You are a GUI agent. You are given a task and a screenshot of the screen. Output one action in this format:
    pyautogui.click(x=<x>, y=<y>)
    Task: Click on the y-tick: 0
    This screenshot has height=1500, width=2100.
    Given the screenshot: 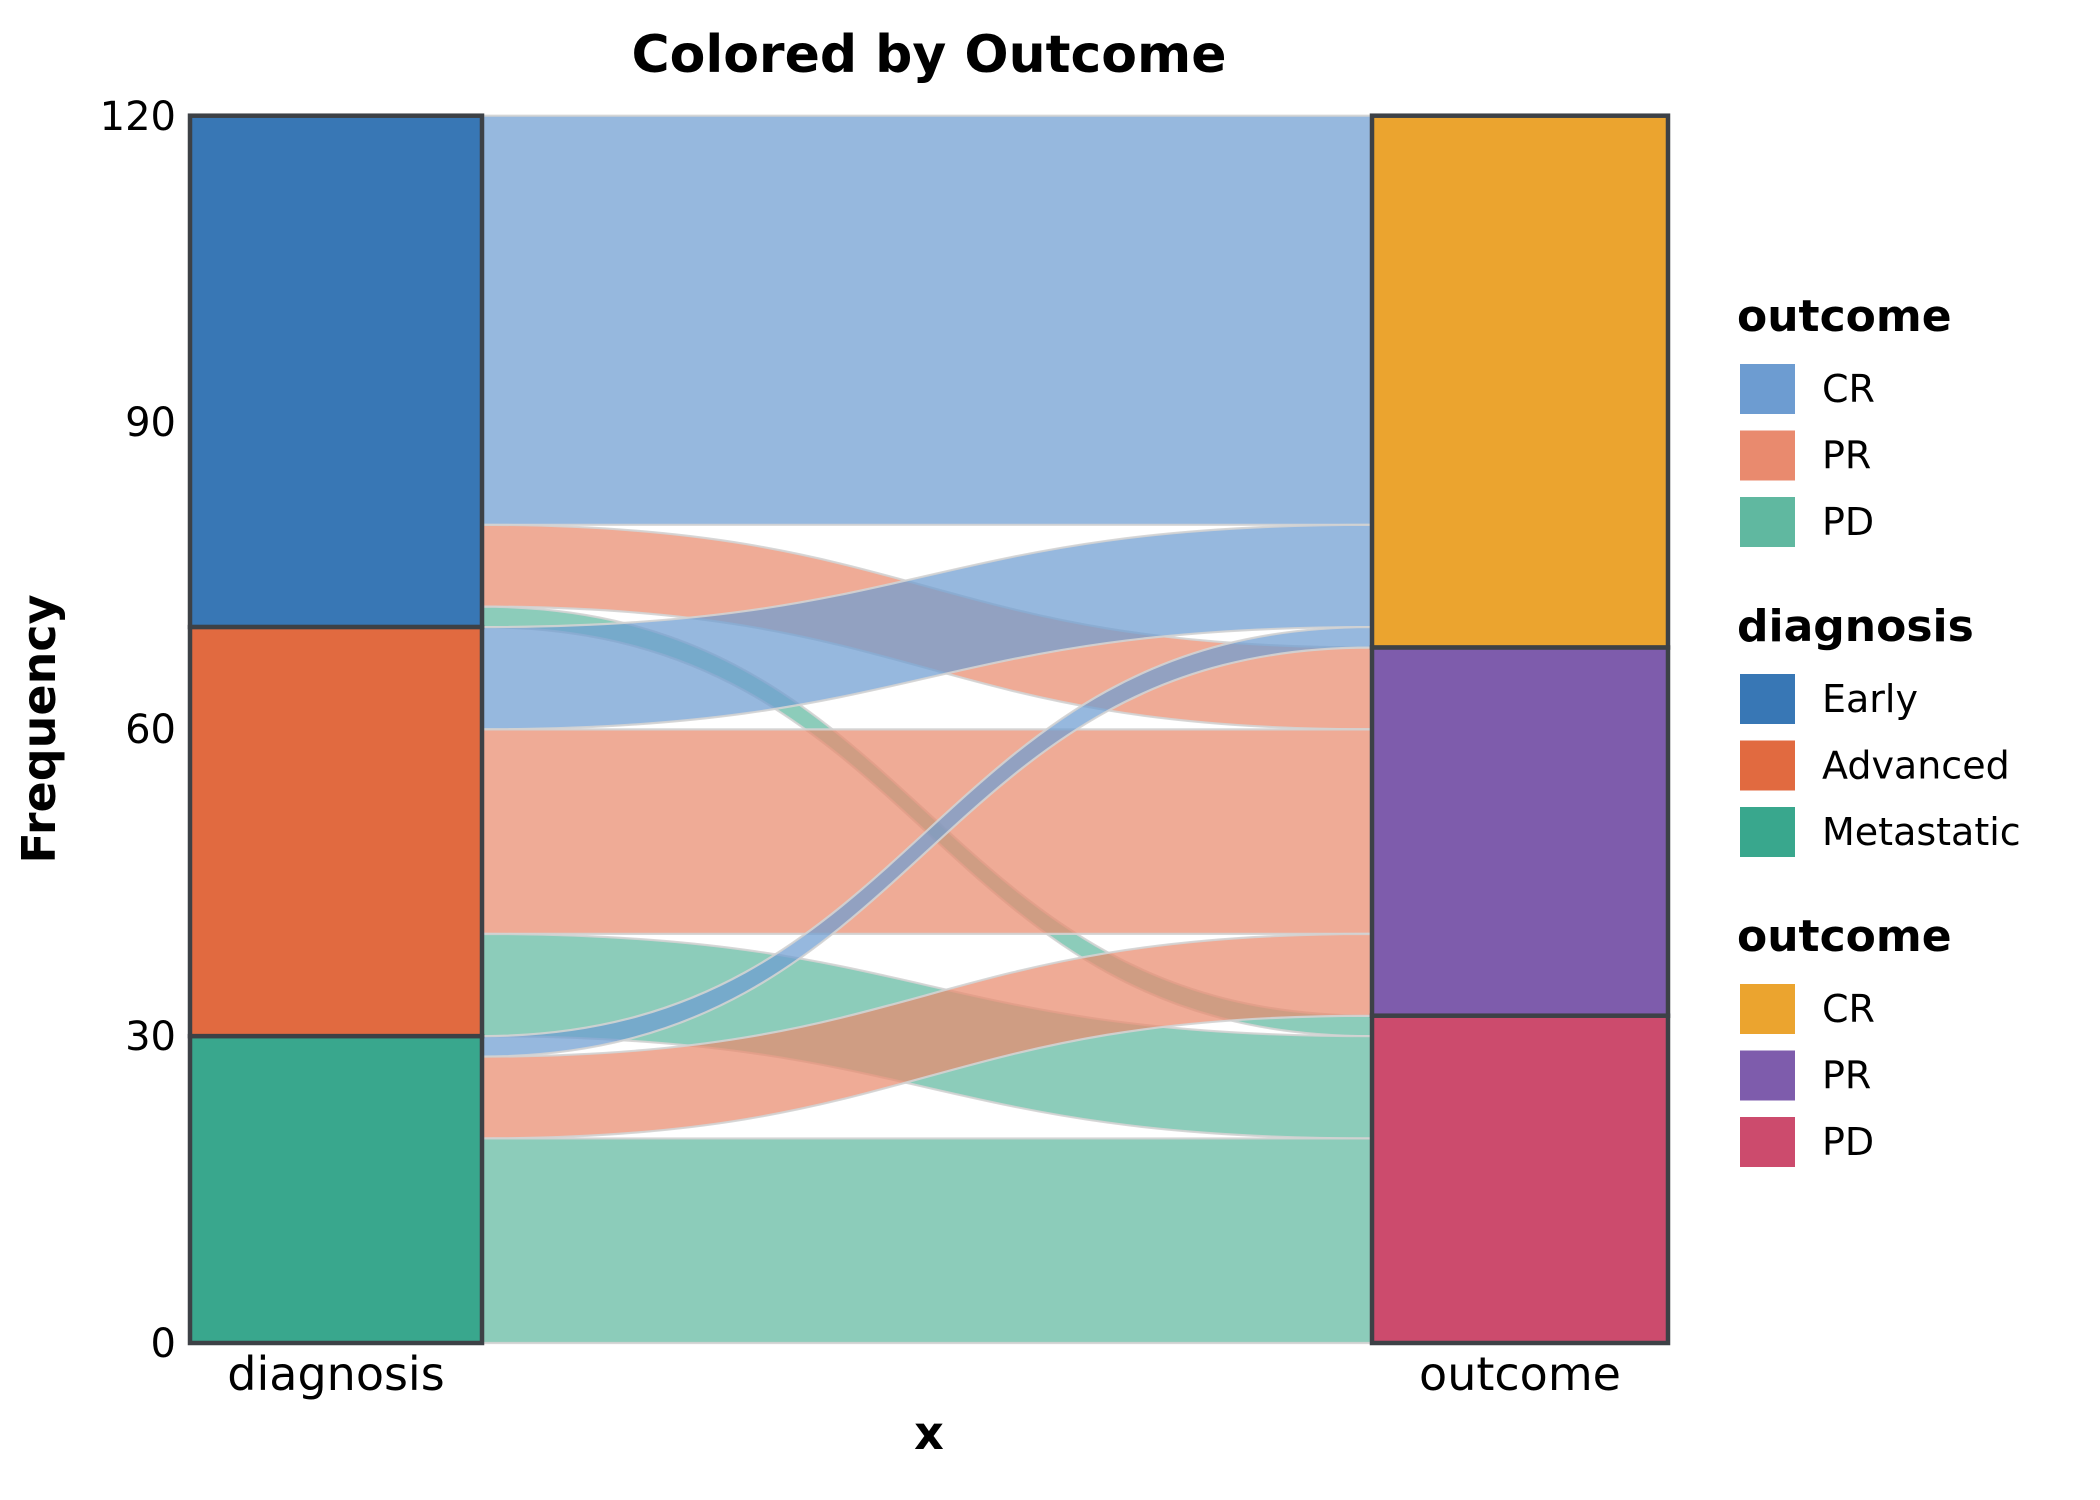 What is the action you would take?
    pyautogui.click(x=163, y=1344)
    